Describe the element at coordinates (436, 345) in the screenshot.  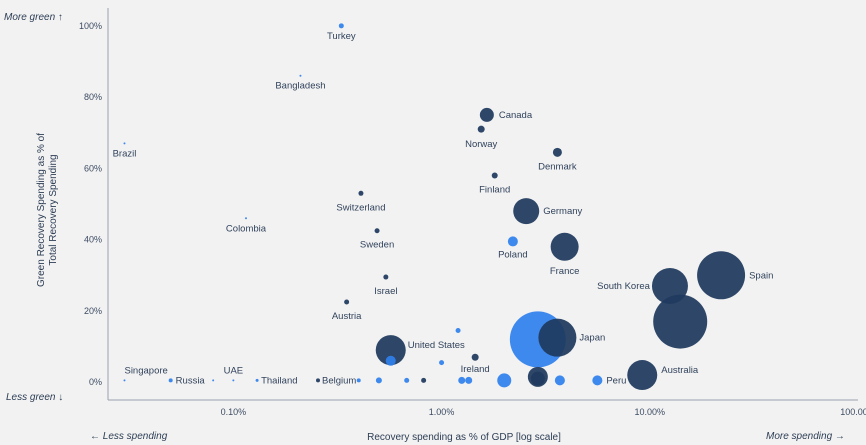
I see `point-label: United States` at that location.